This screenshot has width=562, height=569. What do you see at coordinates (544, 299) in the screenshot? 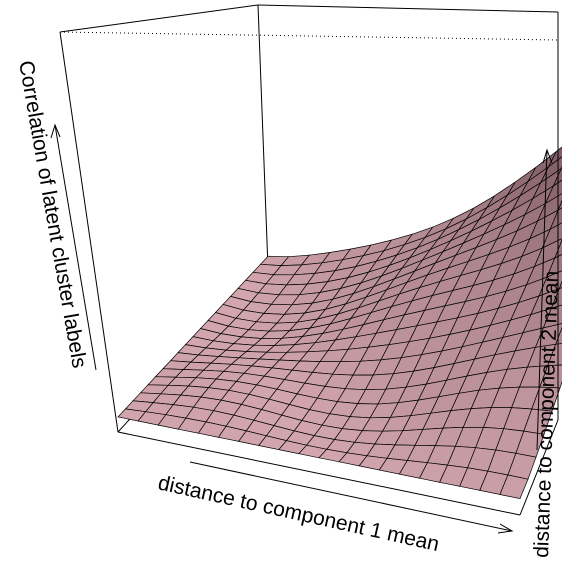
I see `y-axis-arrow` at bounding box center [544, 299].